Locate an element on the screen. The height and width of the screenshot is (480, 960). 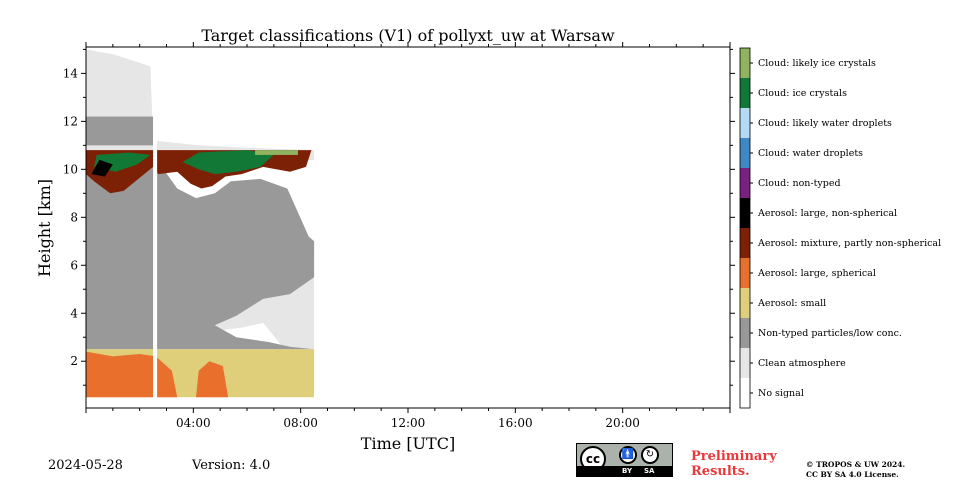
legend-label: Clean atmosphere is located at coordinates (802, 363).